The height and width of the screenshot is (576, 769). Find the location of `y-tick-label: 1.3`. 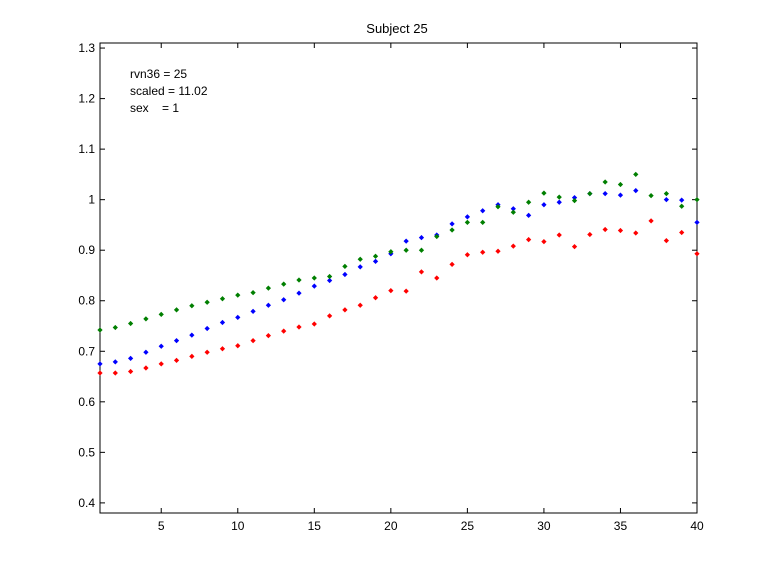

y-tick-label: 1.3 is located at coordinates (86, 48).